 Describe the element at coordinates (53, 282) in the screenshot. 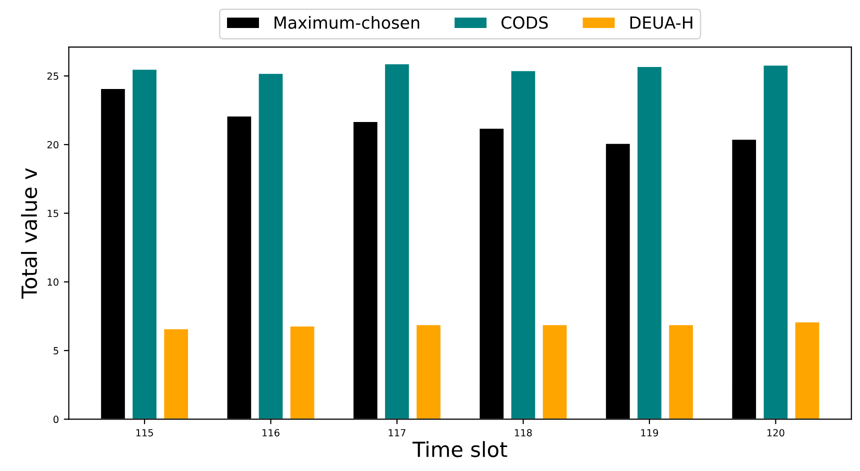

I see `y-tick-label: 10` at that location.